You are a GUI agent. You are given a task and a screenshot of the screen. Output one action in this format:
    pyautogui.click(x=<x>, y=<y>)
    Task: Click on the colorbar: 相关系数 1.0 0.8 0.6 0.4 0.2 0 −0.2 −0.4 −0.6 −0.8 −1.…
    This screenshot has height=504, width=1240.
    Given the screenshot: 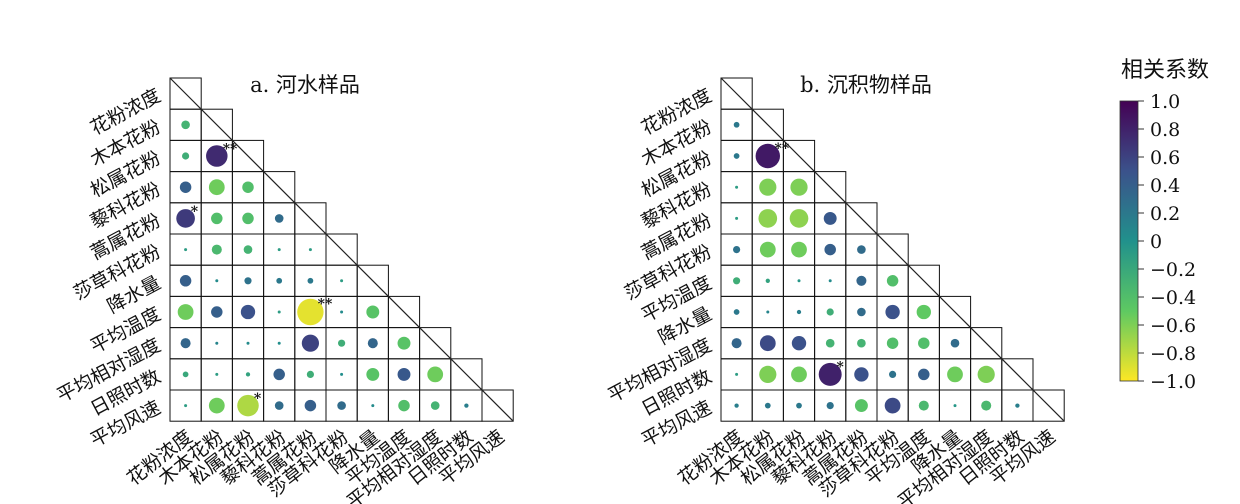 What is the action you would take?
    pyautogui.click(x=1164, y=225)
    